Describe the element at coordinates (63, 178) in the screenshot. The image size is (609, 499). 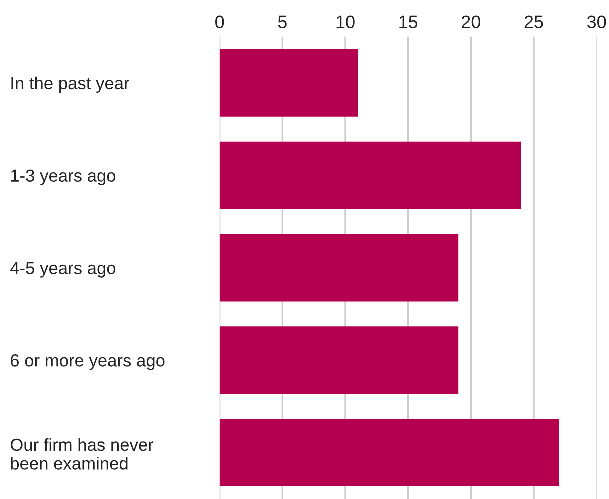
I see `y-tick-label: 1-3 years ago` at that location.